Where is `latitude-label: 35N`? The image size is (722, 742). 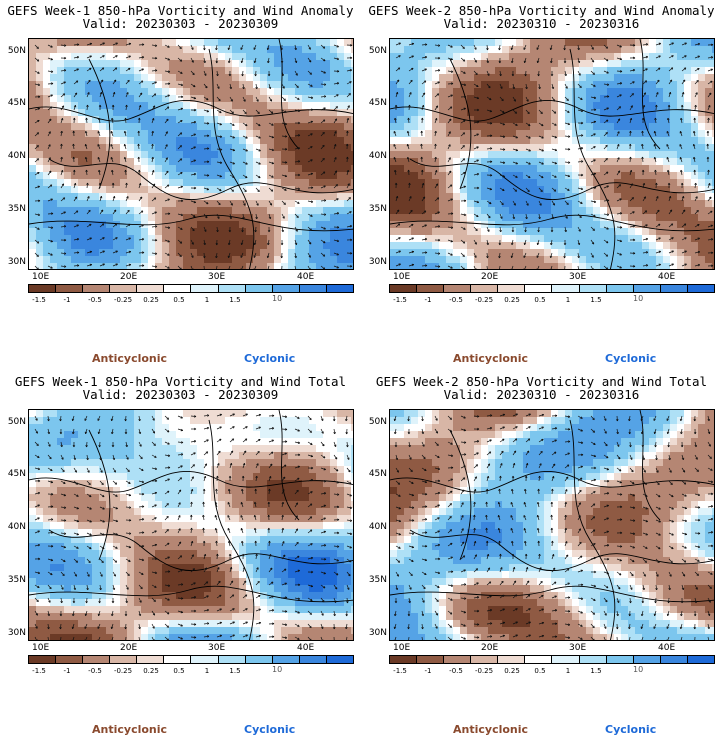
latitude-label: 35N is located at coordinates (16, 580).